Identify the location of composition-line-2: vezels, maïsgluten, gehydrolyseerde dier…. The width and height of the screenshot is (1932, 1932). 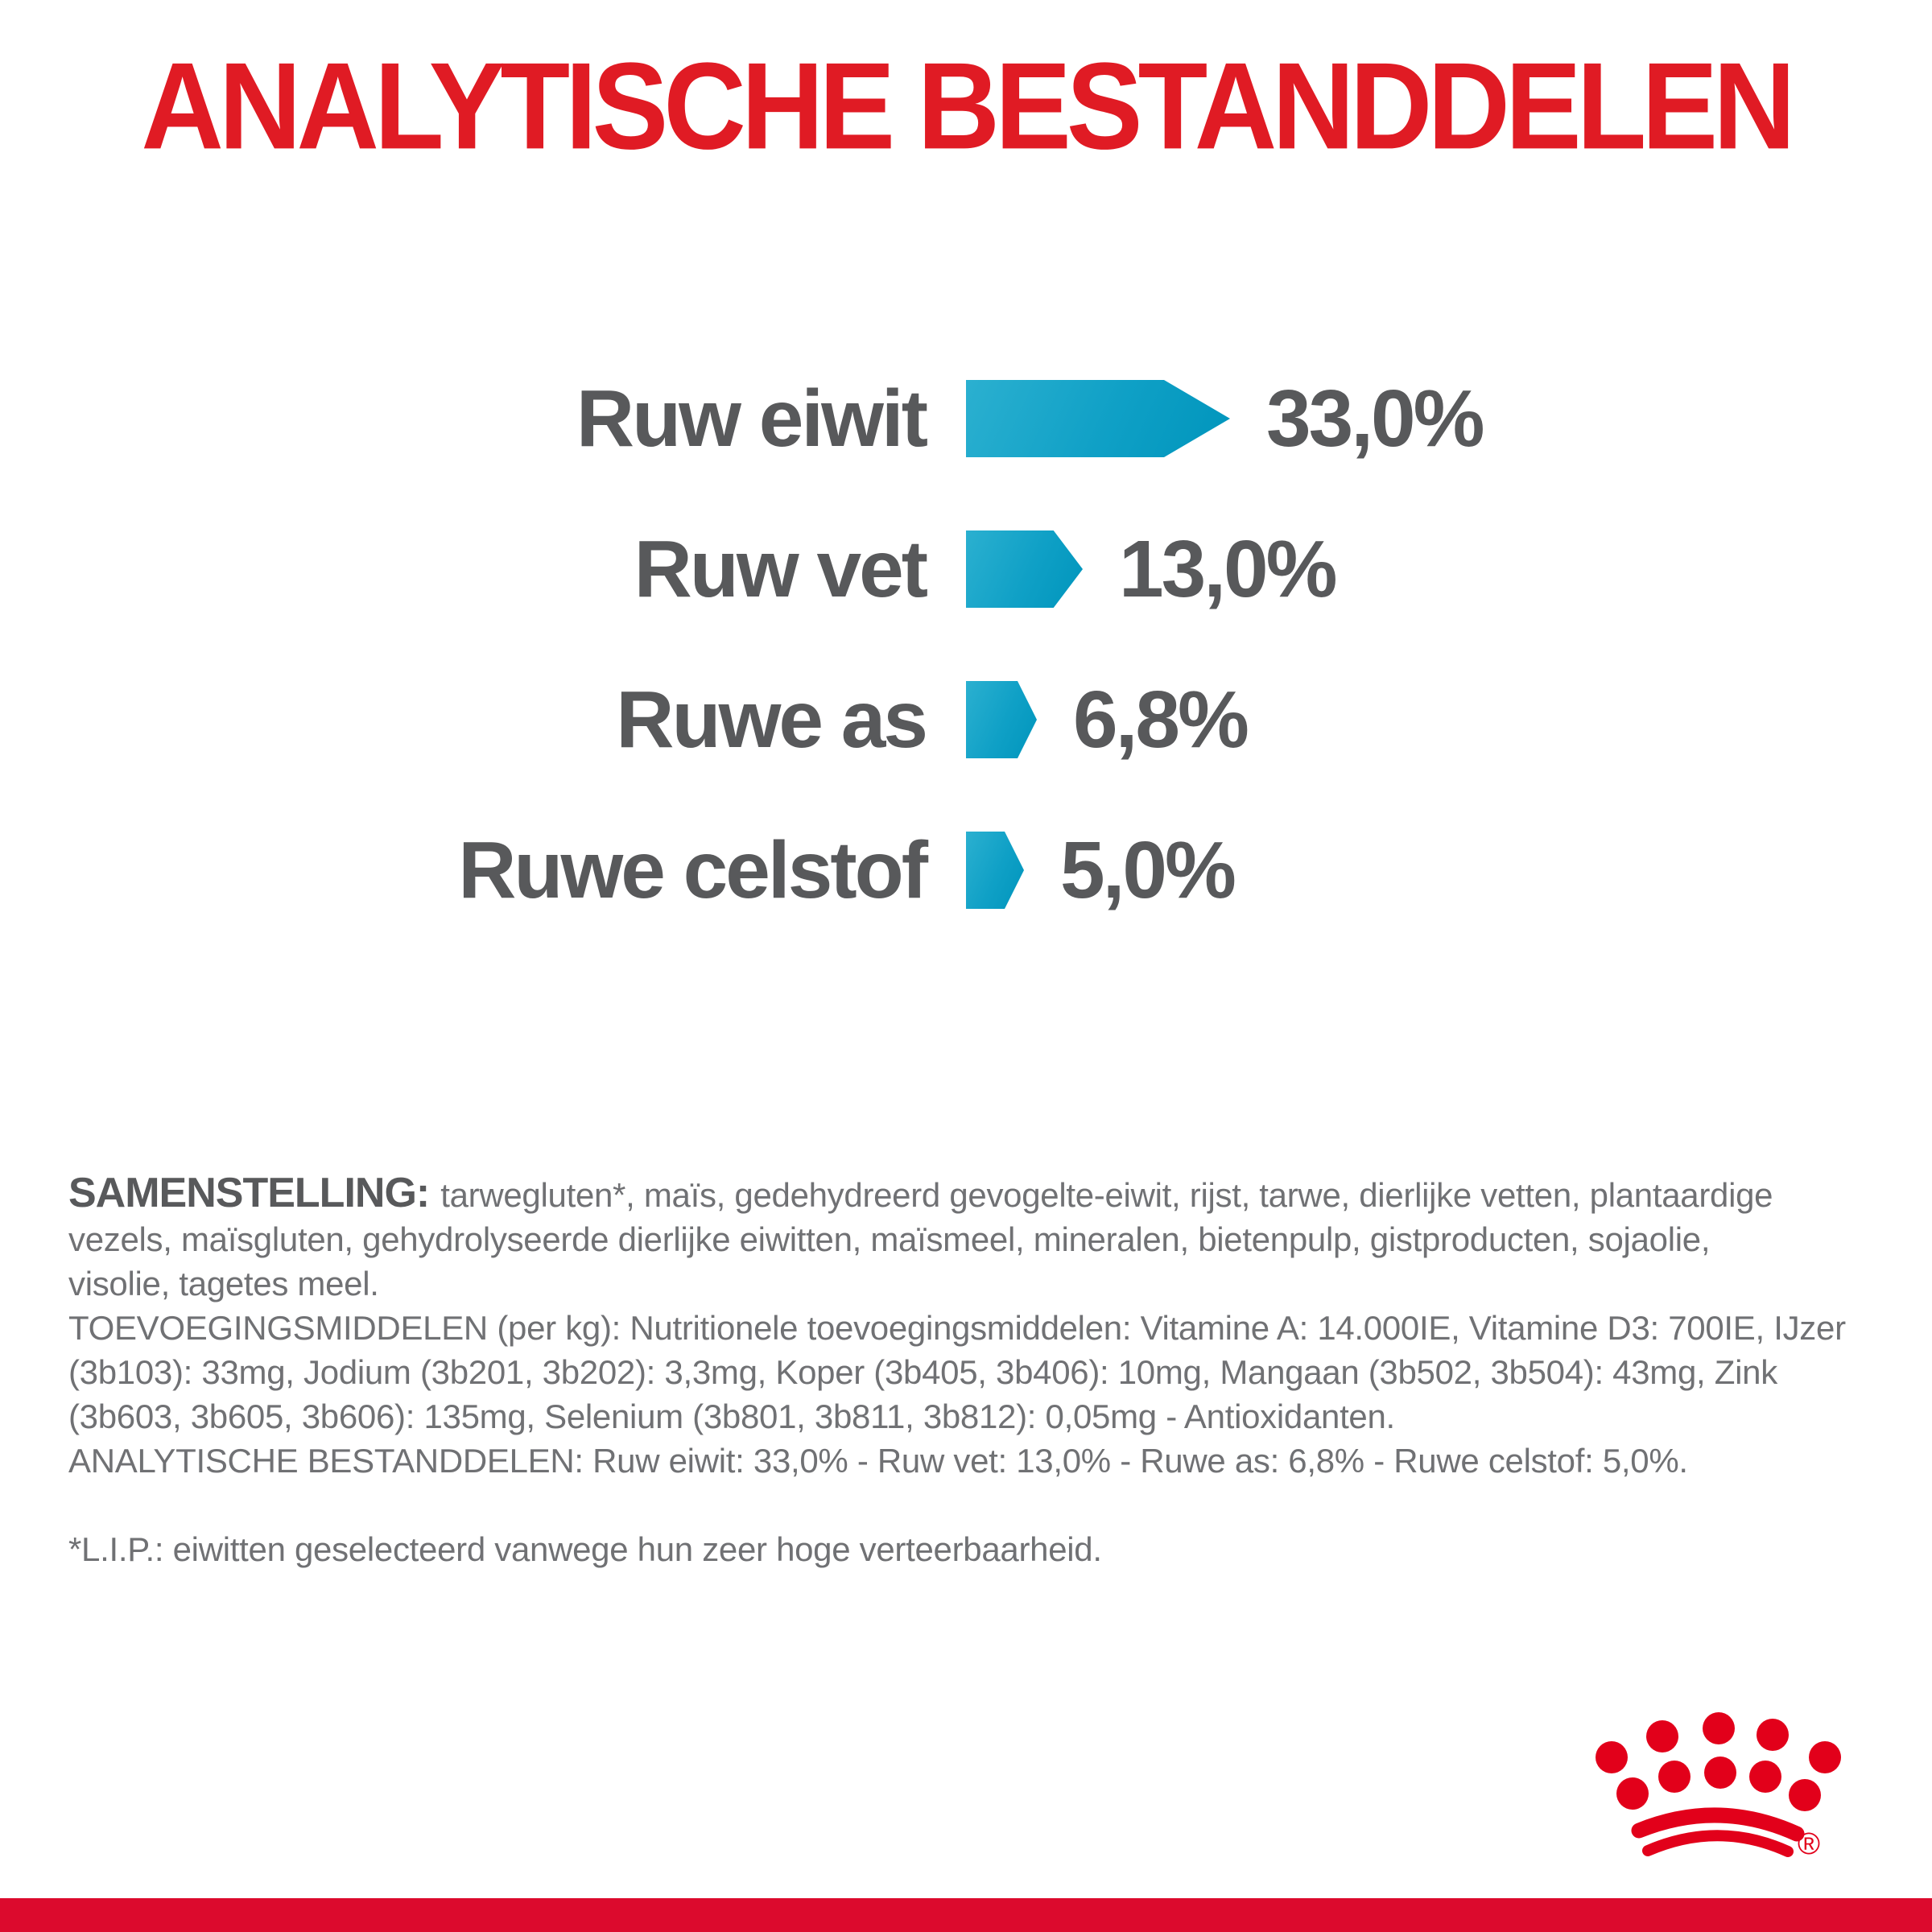
(889, 1239).